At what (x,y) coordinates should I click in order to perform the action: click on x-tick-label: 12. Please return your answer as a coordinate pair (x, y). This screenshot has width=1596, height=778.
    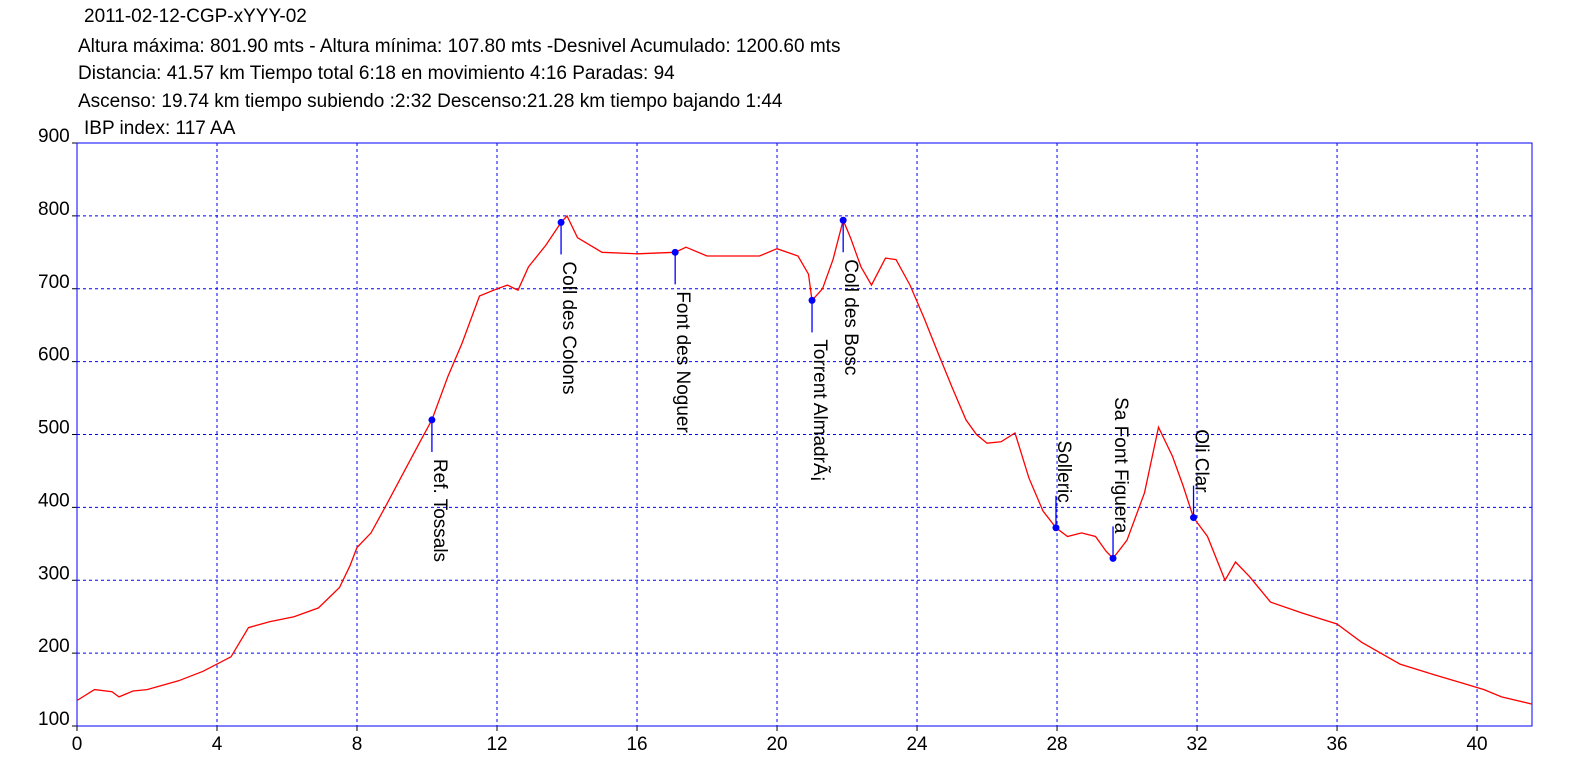
    Looking at the image, I should click on (496, 744).